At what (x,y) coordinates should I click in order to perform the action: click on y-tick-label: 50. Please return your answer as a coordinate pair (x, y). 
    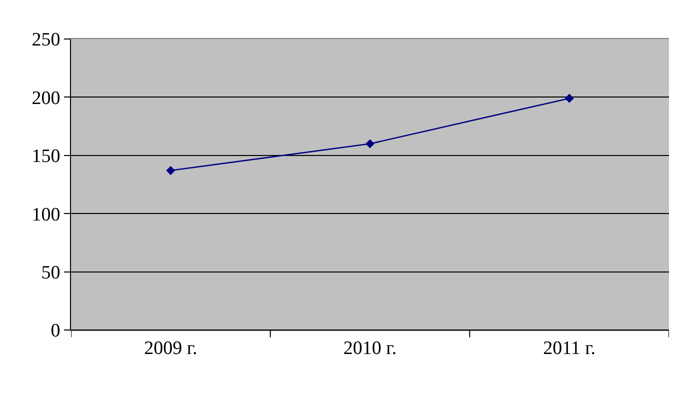
    Looking at the image, I should click on (50, 273).